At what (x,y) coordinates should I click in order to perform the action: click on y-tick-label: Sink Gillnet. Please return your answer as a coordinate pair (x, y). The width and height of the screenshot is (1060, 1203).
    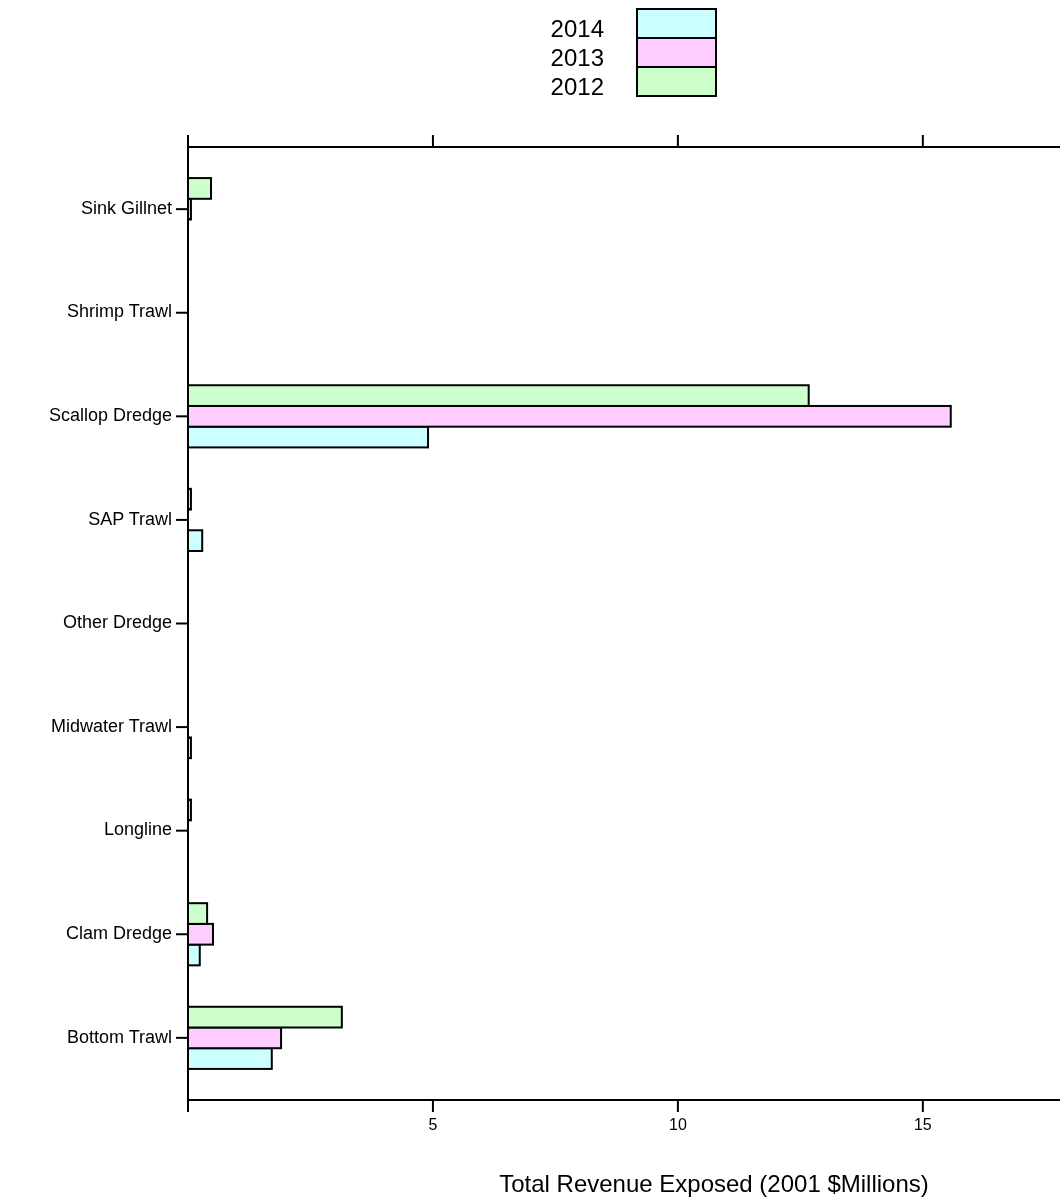
    Looking at the image, I should click on (126, 207).